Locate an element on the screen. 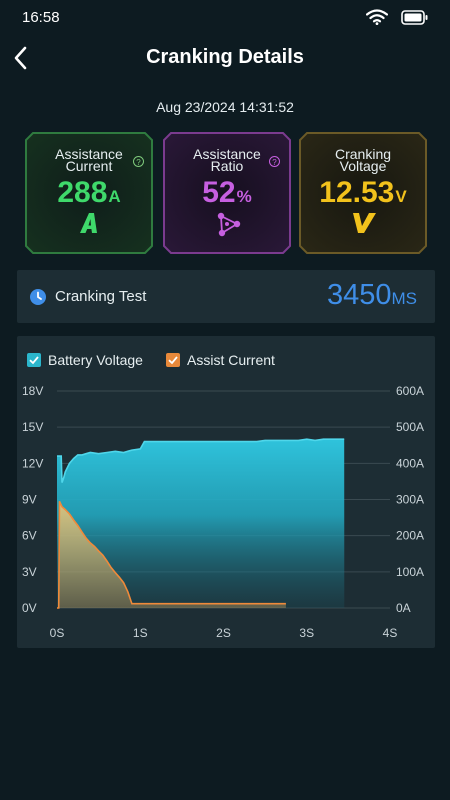  x-tick-label: 0S is located at coordinates (57, 633).